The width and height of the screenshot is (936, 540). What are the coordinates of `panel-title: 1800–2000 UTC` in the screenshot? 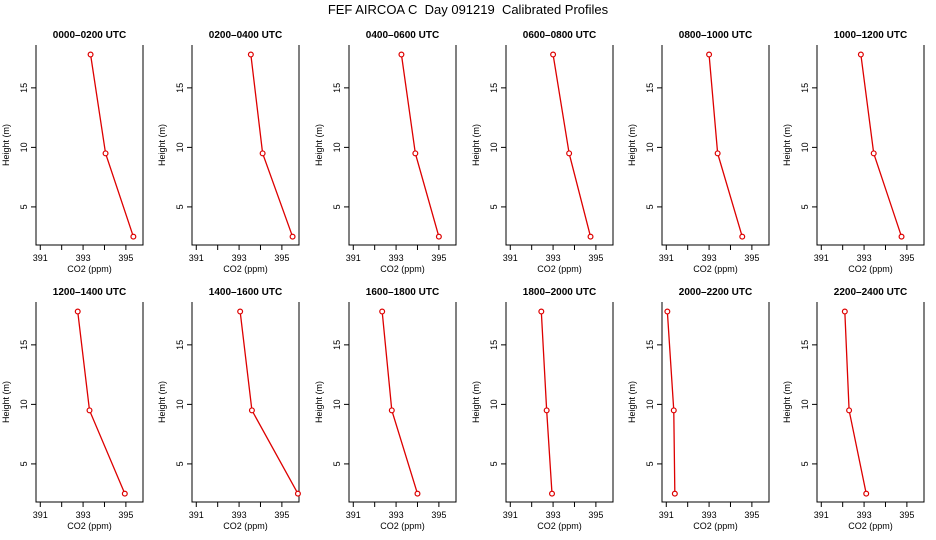 It's located at (559, 292).